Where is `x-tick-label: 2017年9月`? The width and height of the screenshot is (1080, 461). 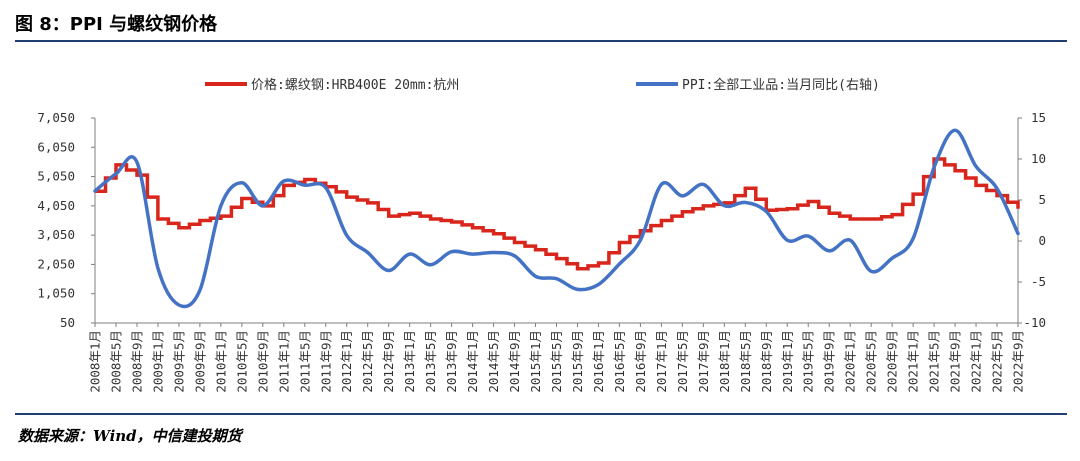
x-tick-label: 2017年9月 is located at coordinates (703, 361).